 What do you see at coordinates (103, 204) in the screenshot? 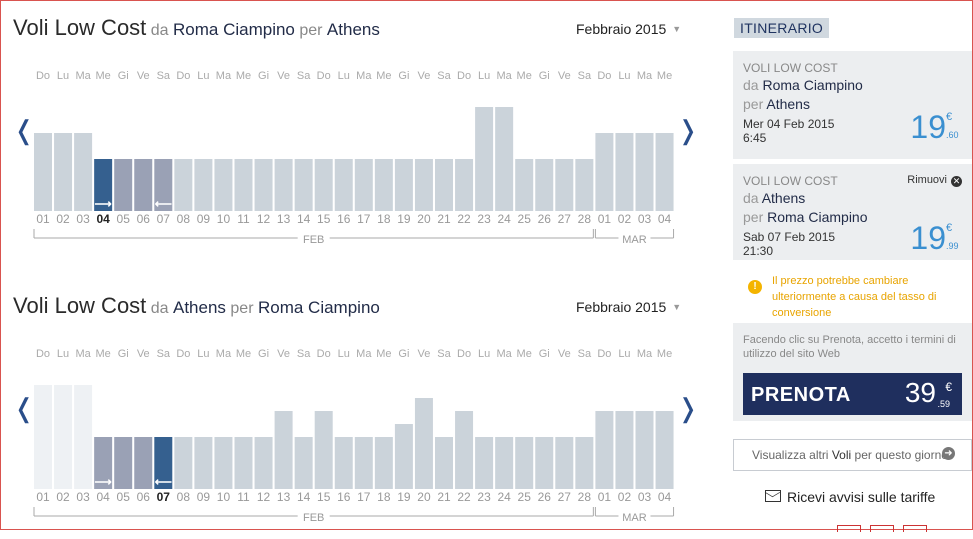
I see `arrow-right-icon: ⟶` at bounding box center [103, 204].